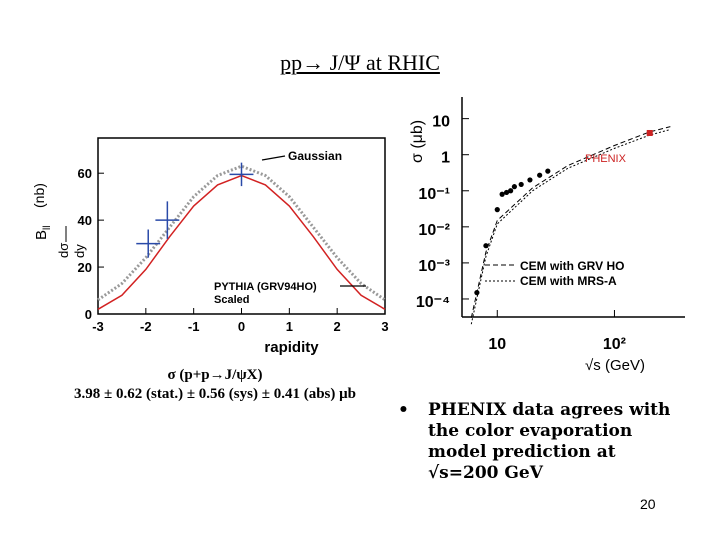 This screenshot has height=540, width=720. What do you see at coordinates (241, 233) in the screenshot?
I see `gaussian-curve` at bounding box center [241, 233].